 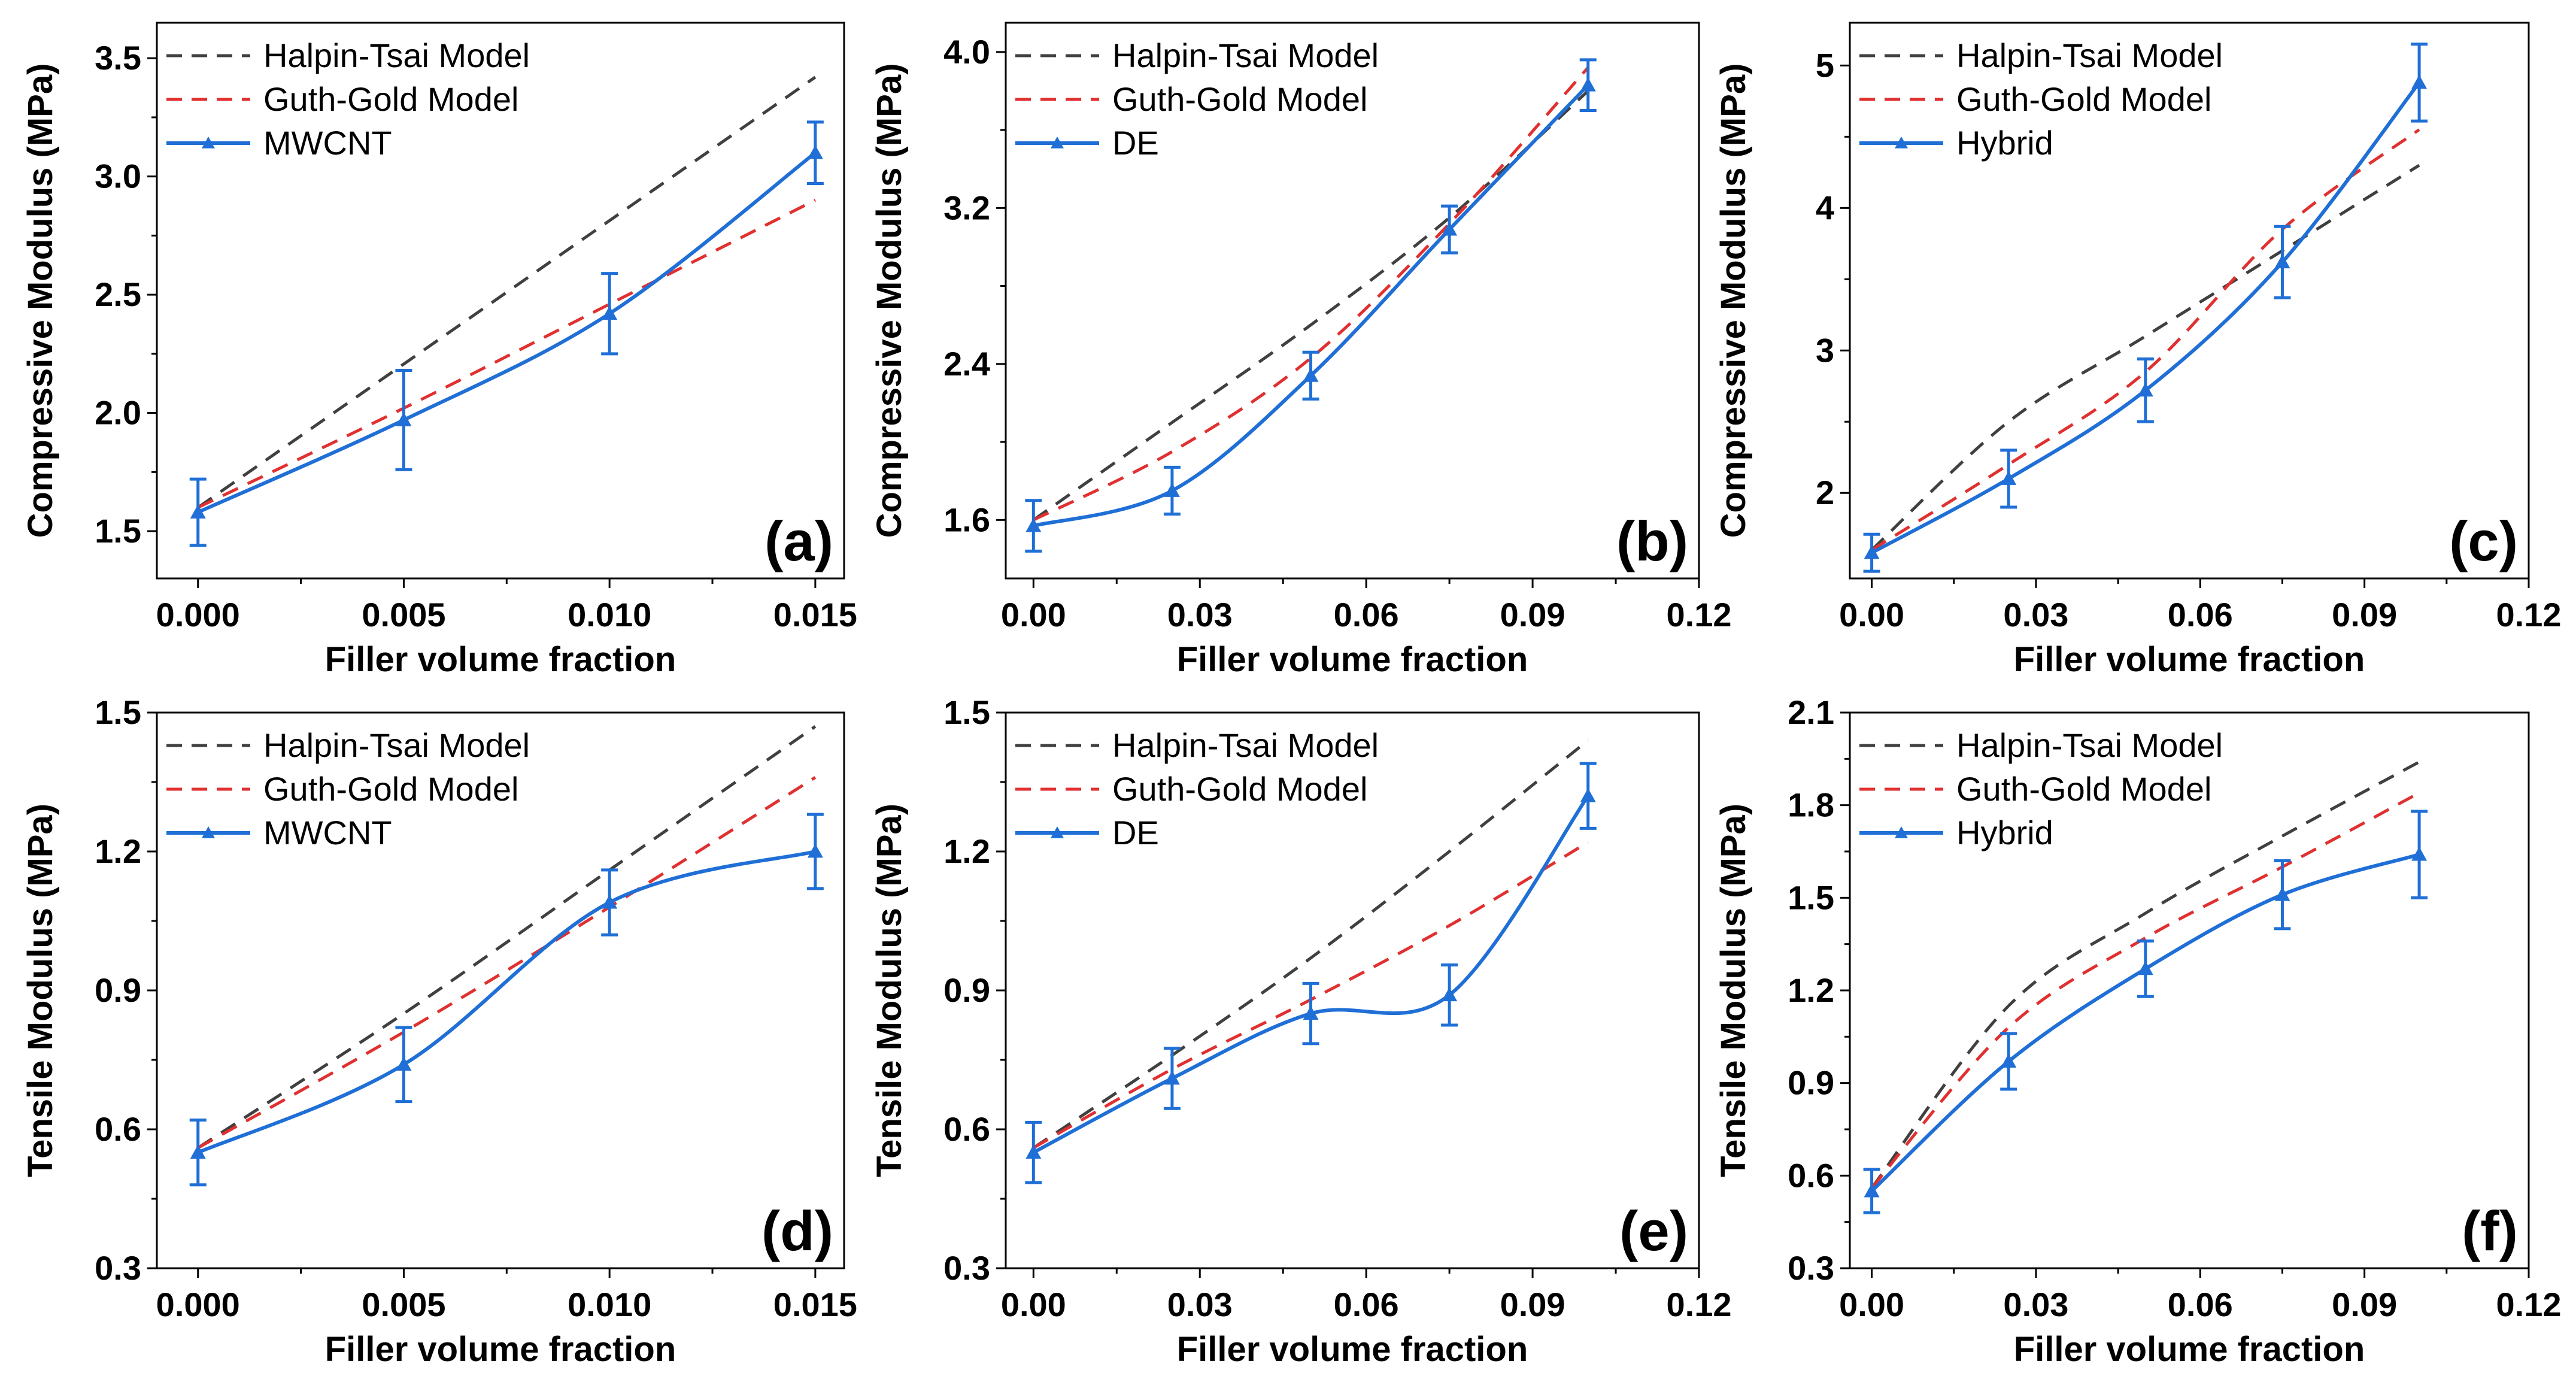 I want to click on y-tick-label: 1.8, so click(x=1811, y=805).